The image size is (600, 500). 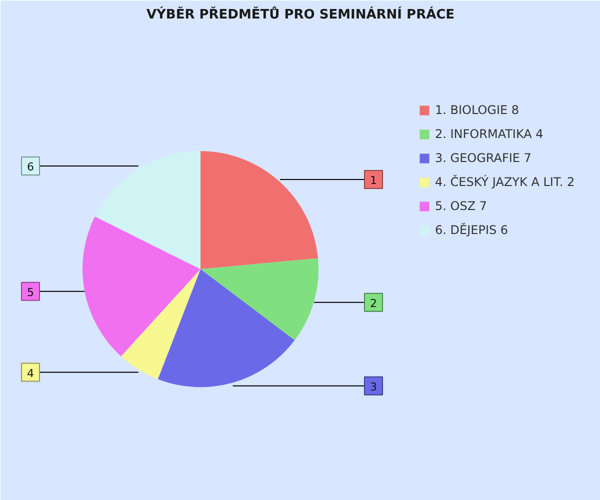 I want to click on legend-label: 1. BIOLOGIE 8, so click(x=477, y=110).